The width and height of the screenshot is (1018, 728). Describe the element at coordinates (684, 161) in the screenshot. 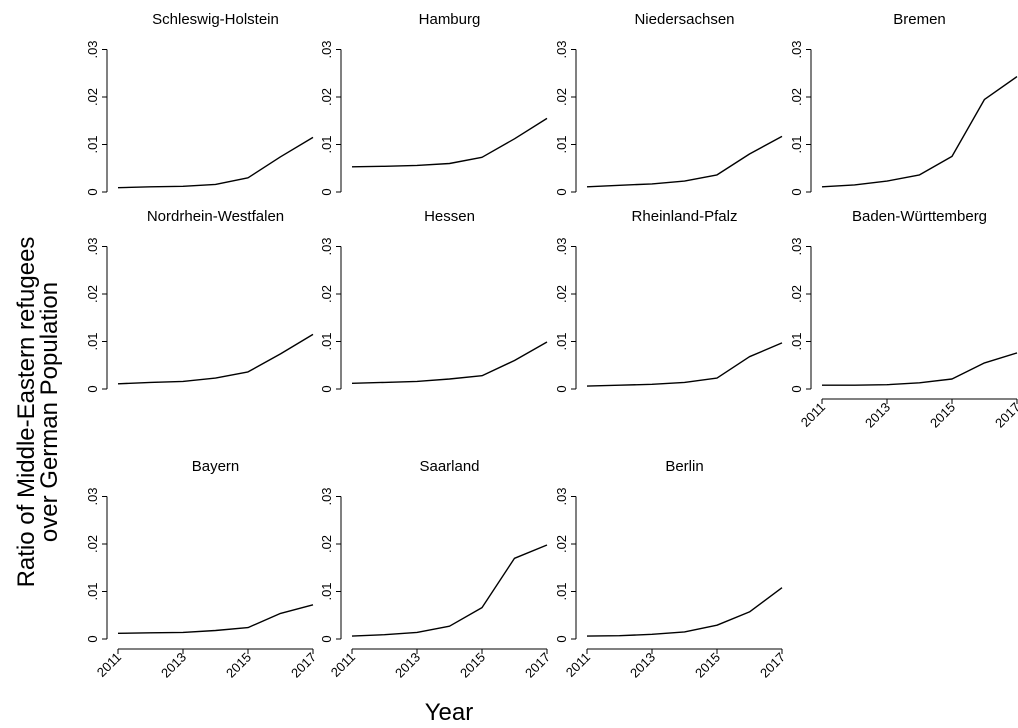

I see `series-line-niedersachsen` at that location.